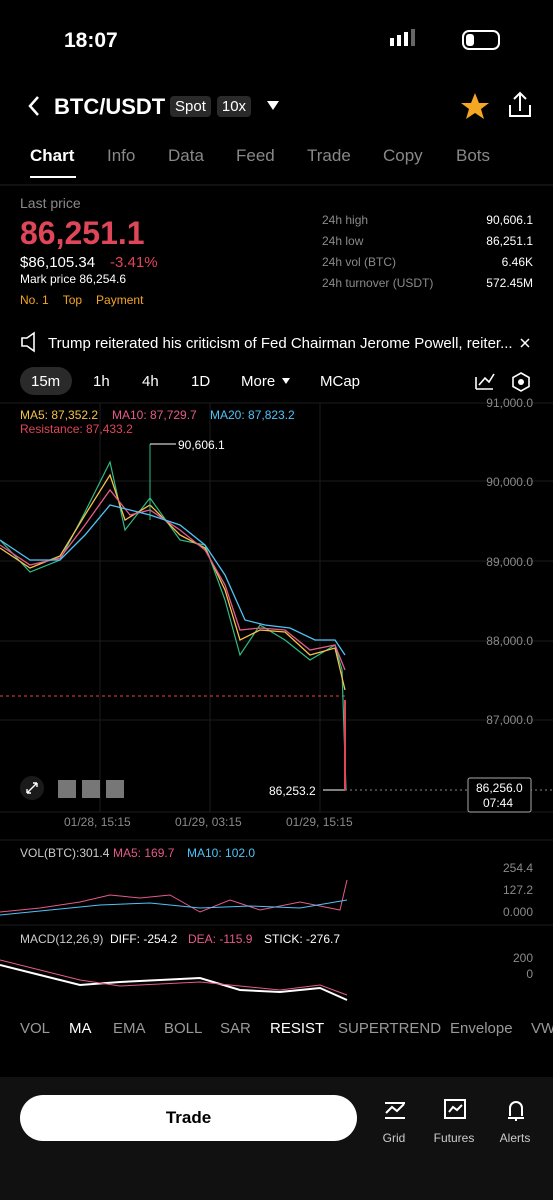 The height and width of the screenshot is (1200, 553). I want to click on vol-ma5: MA5: 169.7, so click(144, 853).